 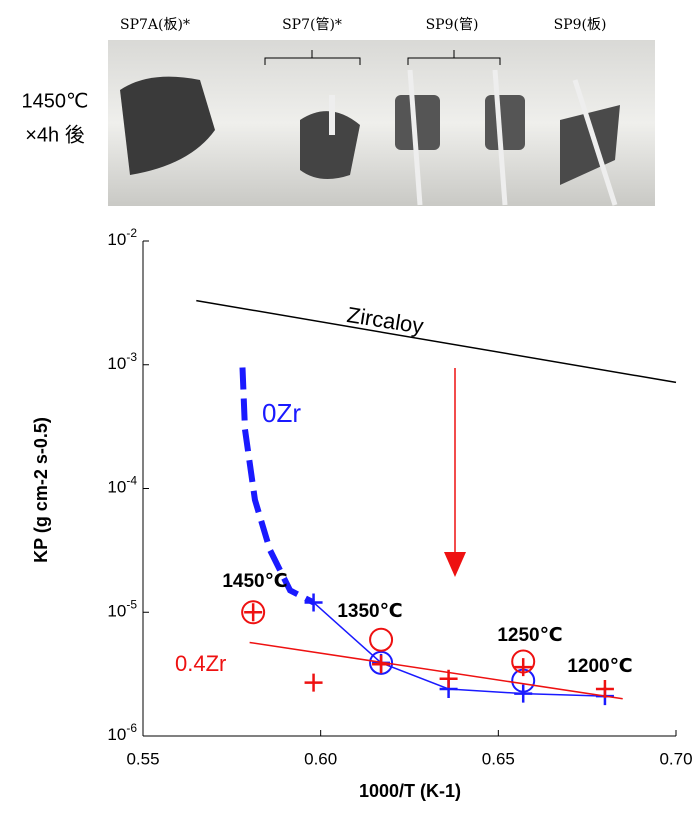 What do you see at coordinates (312, 25) in the screenshot?
I see `photo-label: SP7(管)*` at bounding box center [312, 25].